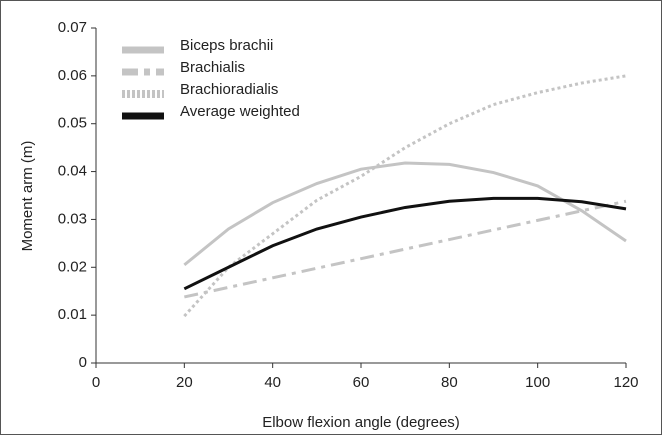  Describe the element at coordinates (72, 27) in the screenshot. I see `y-tick-label: 0.07` at that location.